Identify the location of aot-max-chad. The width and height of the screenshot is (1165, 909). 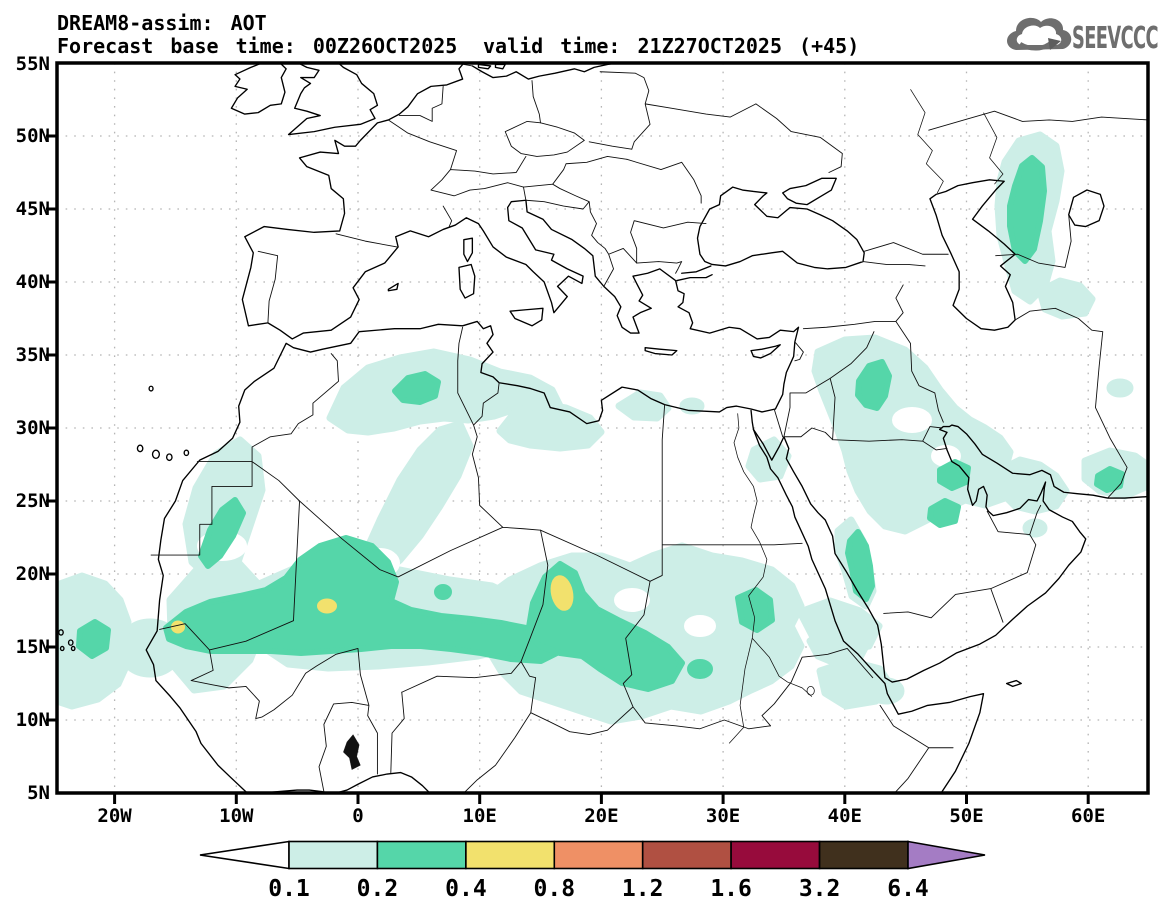
(562, 593).